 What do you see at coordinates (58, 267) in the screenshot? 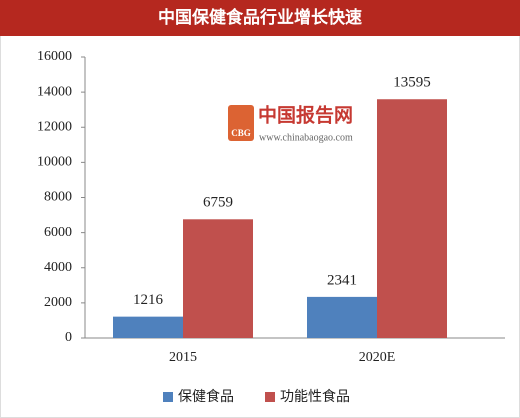
I see `y-tick-label: 4000` at bounding box center [58, 267].